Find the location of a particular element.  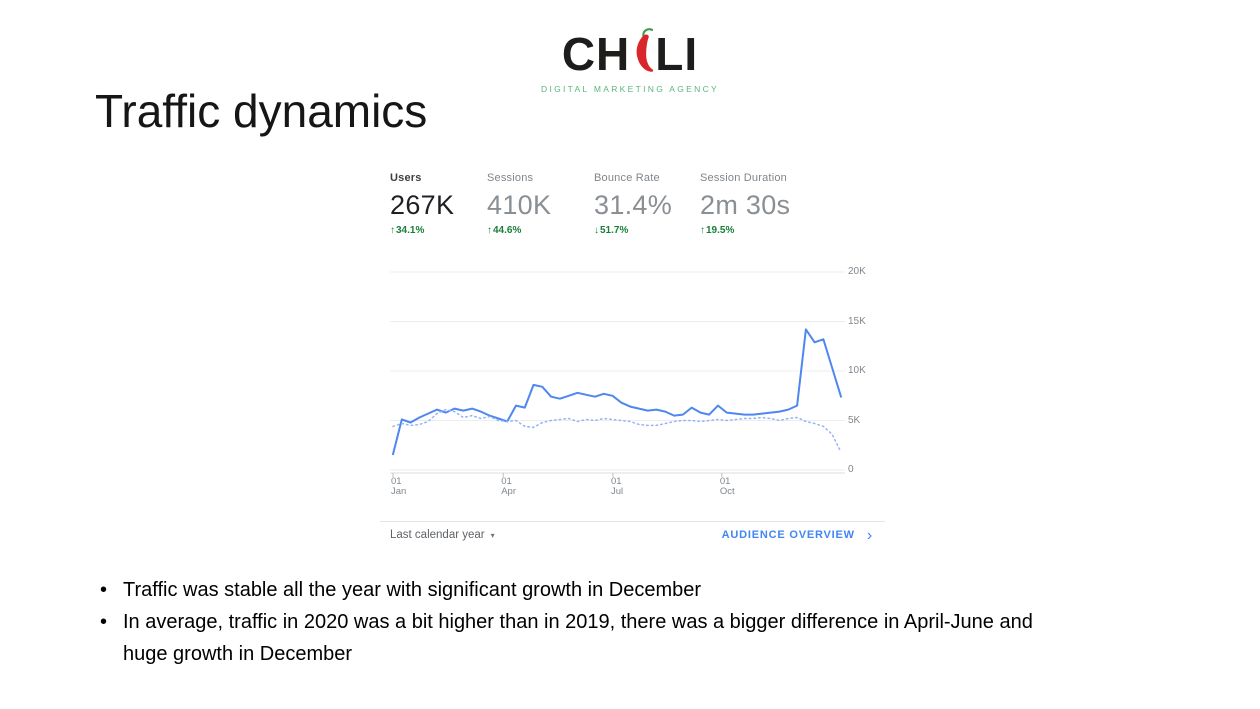

chili-wordmark: CH LI is located at coordinates (630, 54).